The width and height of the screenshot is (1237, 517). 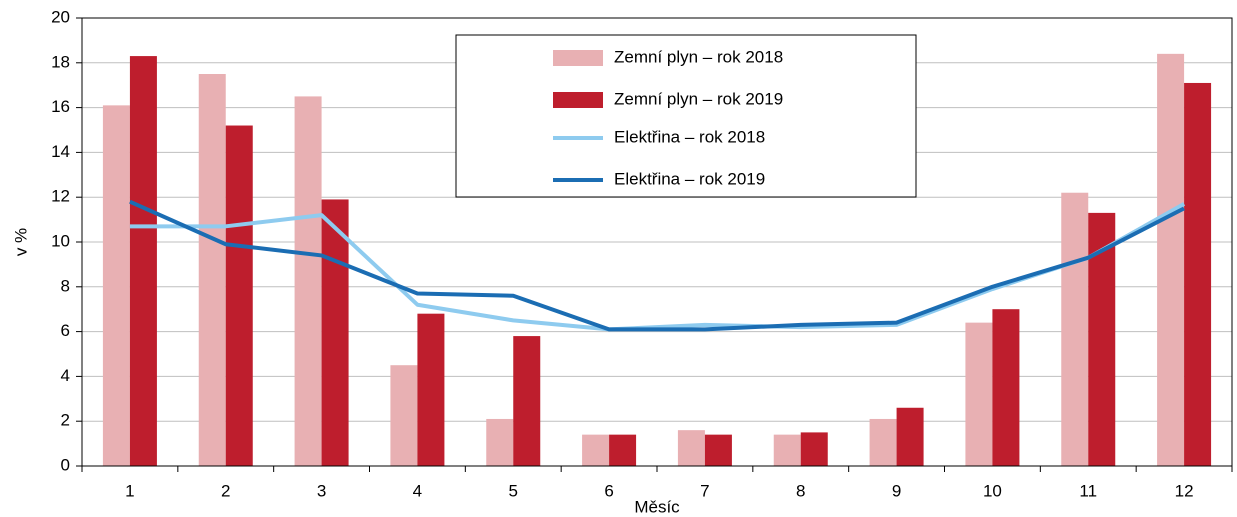 What do you see at coordinates (60, 196) in the screenshot?
I see `y-tick-label: 12` at bounding box center [60, 196].